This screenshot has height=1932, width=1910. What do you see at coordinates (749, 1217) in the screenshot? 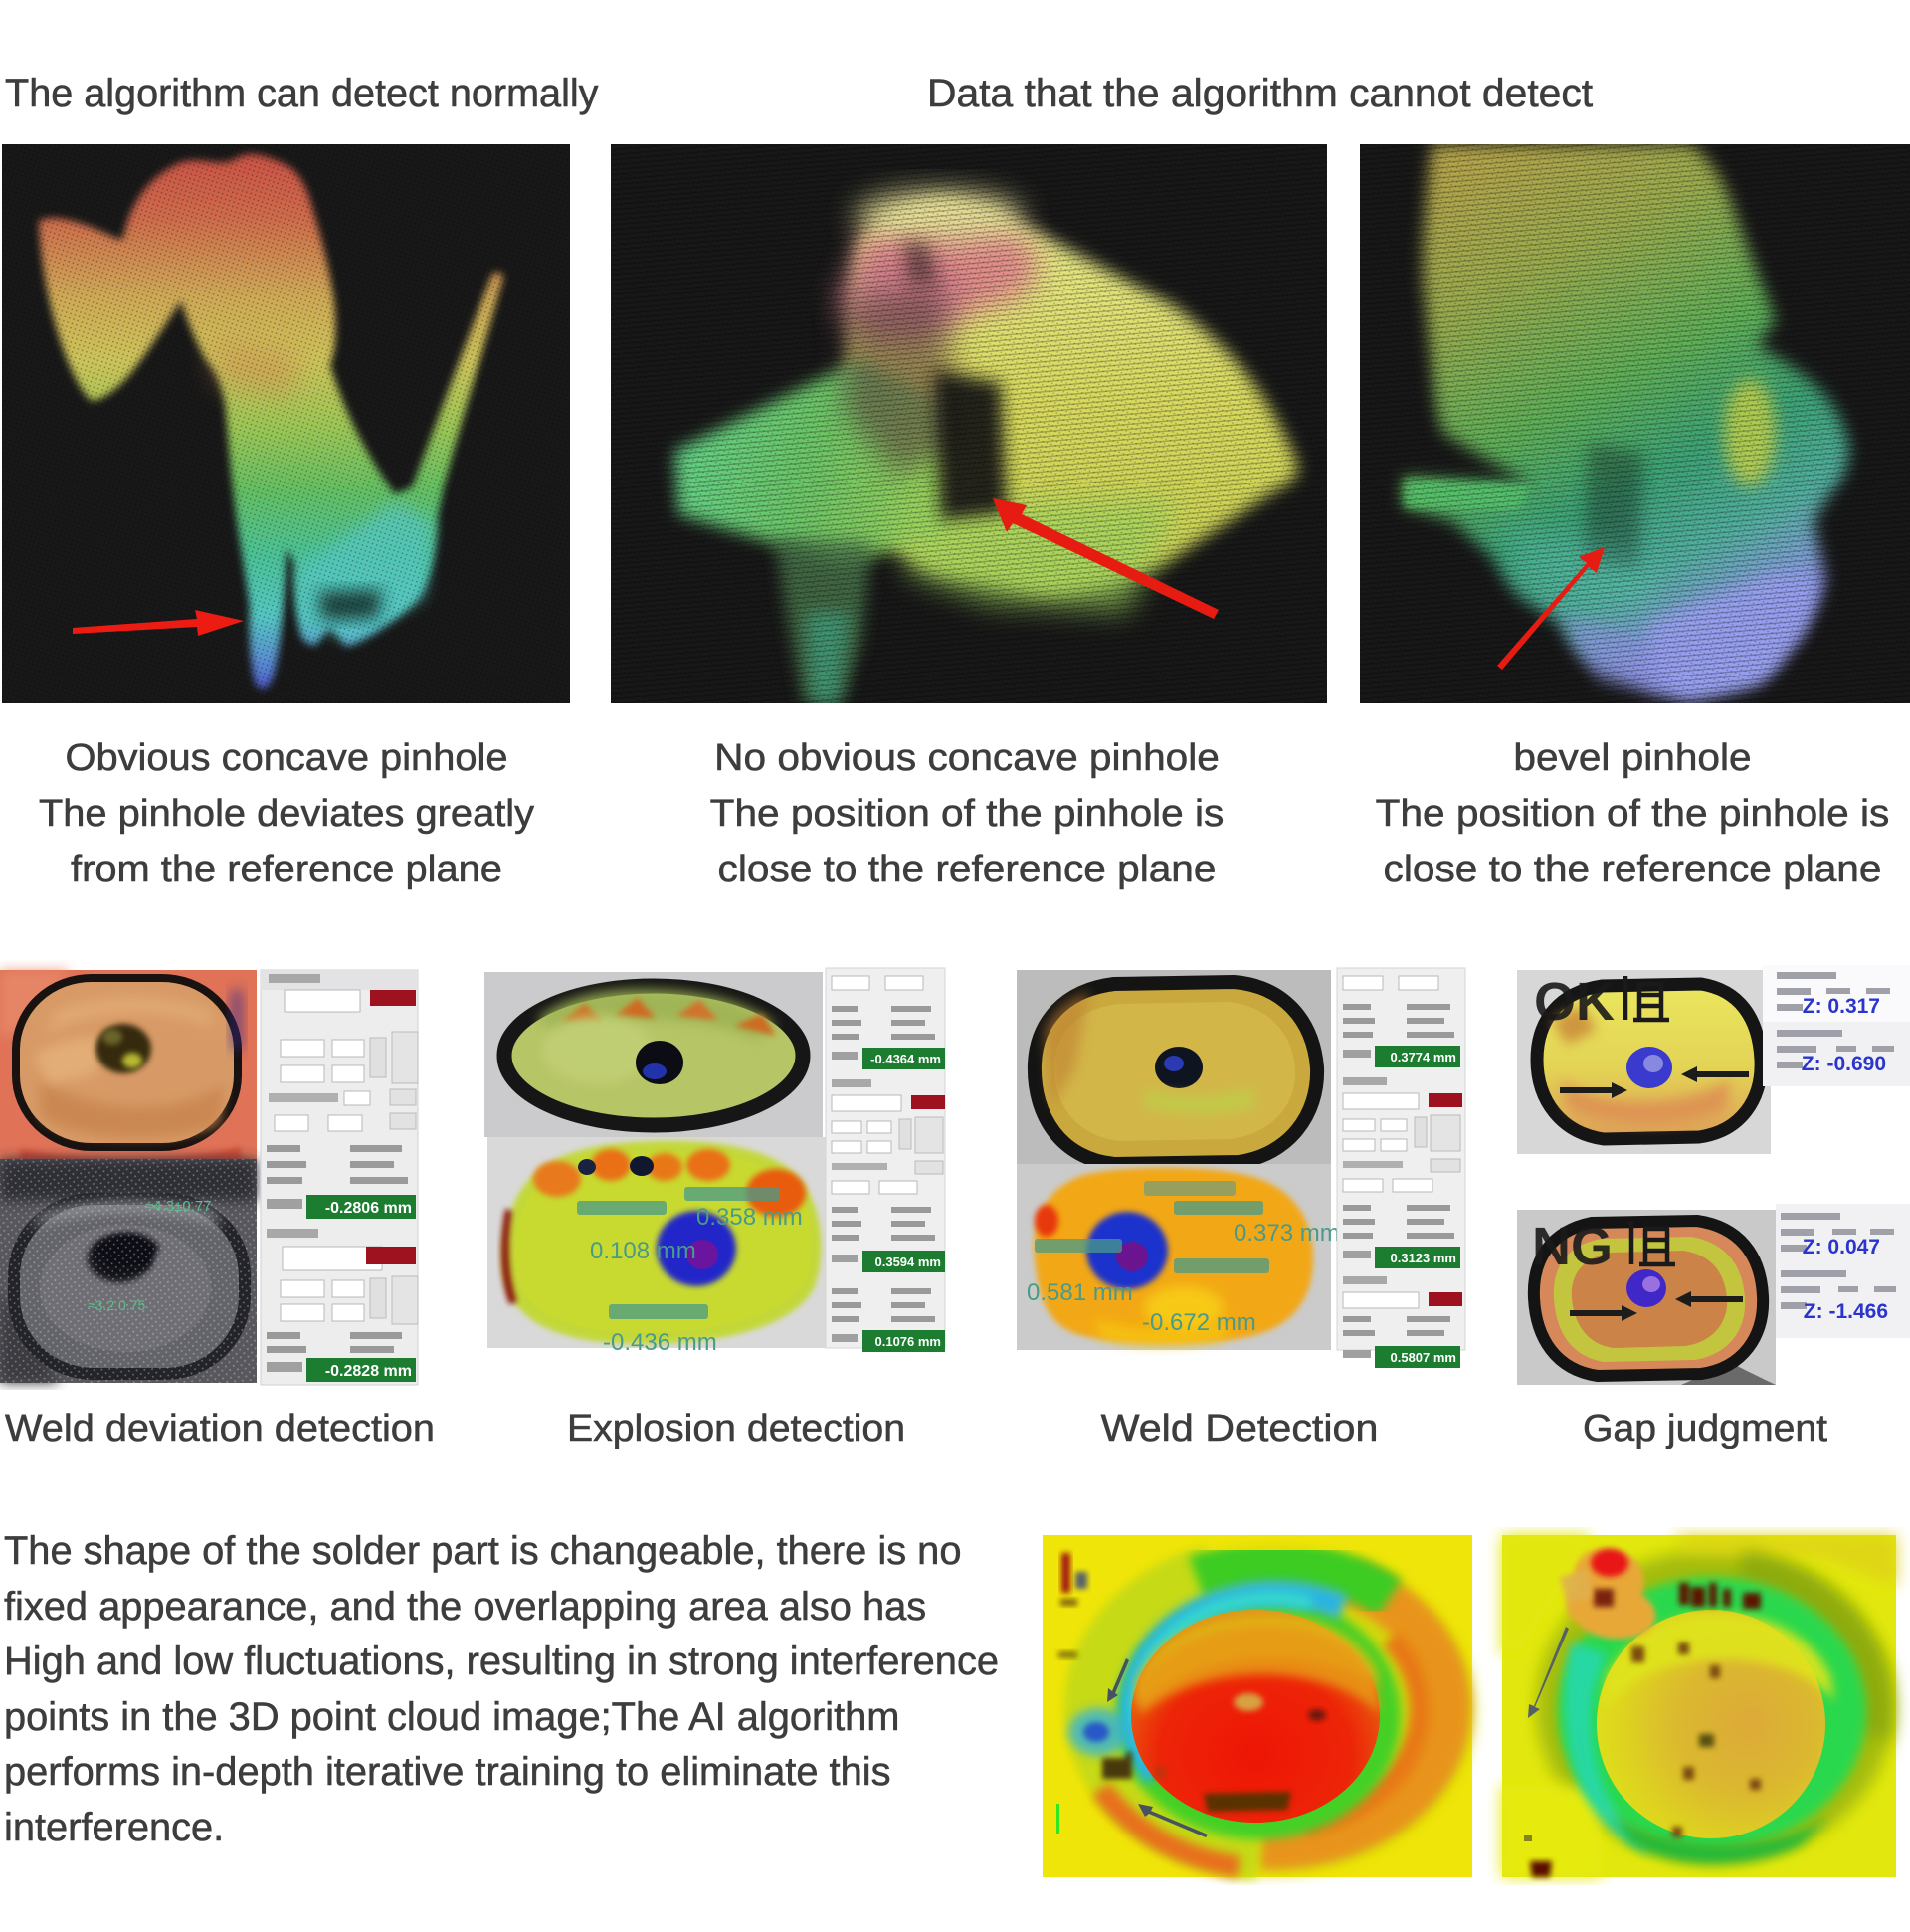
I see `svg-text: 0.358 mm` at bounding box center [749, 1217].